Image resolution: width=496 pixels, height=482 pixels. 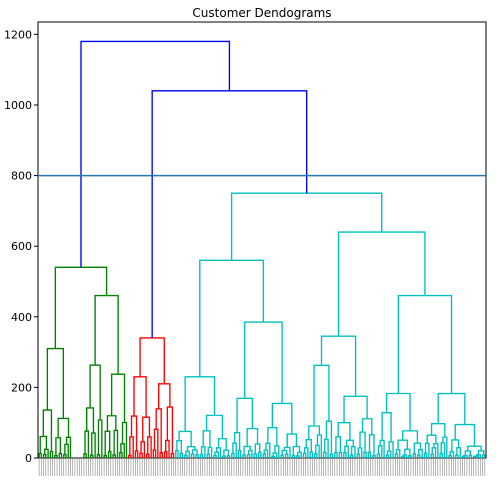 I want to click on root-merge-link, so click(x=155, y=154).